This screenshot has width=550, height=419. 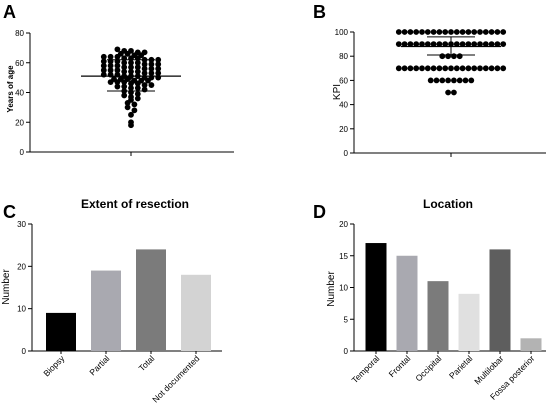 I want to click on x-tick-label-c: Not documented, so click(x=175, y=378).